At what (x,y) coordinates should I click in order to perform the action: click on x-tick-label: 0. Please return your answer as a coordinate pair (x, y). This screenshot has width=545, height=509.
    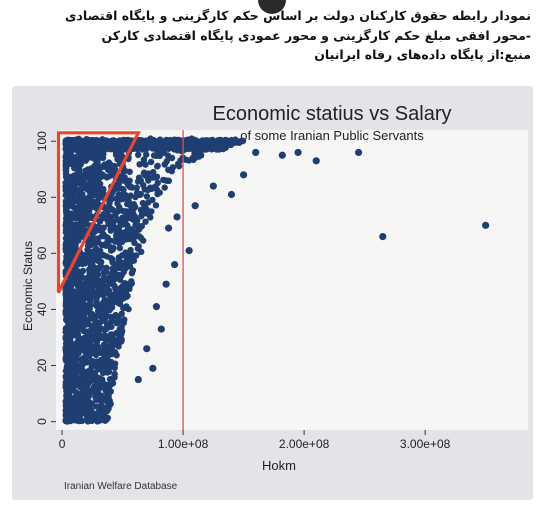
    Looking at the image, I should click on (62, 444).